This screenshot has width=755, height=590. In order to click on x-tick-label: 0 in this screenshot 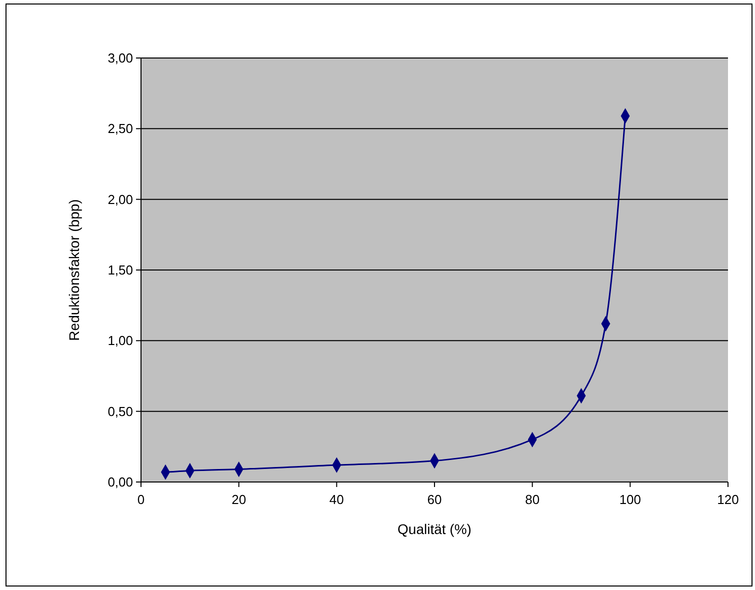, I will do `click(141, 499)`.